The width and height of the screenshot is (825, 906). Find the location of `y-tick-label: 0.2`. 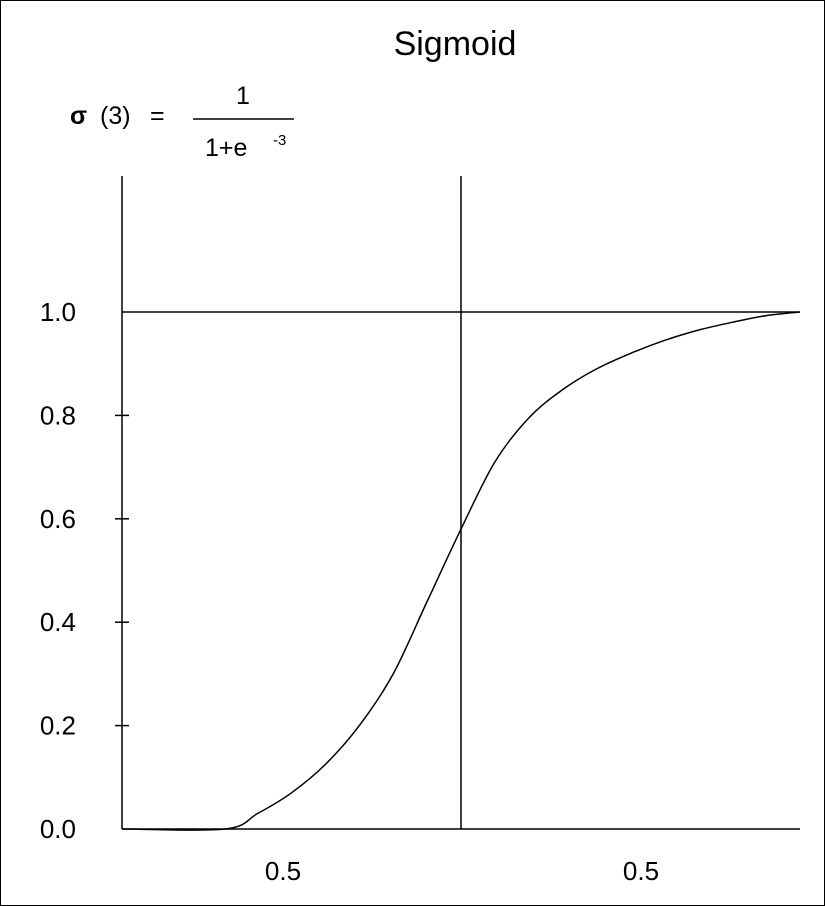

y-tick-label: 0.2 is located at coordinates (58, 726).